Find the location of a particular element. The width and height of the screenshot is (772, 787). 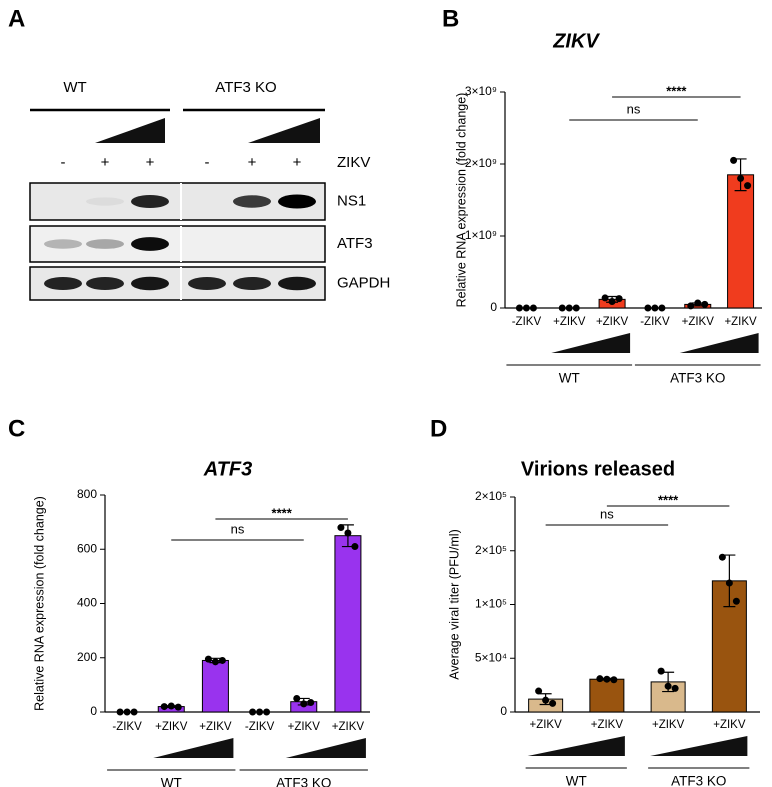

chart-title: ATF3 is located at coordinates (228, 469).